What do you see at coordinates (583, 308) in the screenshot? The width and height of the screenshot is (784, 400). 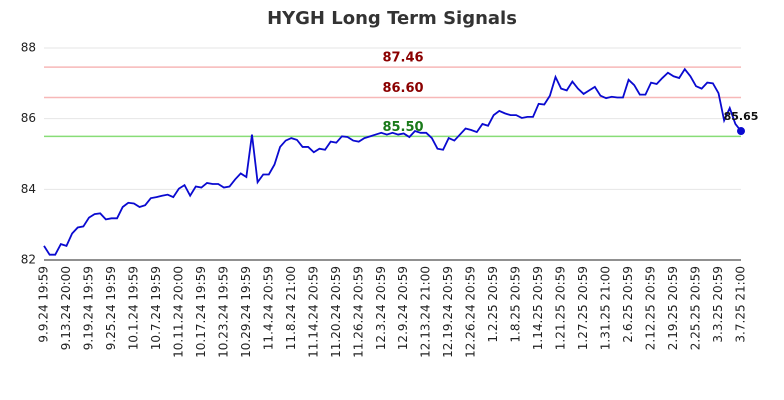 I see `x-tick-label: 1.27.25 20:59` at bounding box center [583, 308].